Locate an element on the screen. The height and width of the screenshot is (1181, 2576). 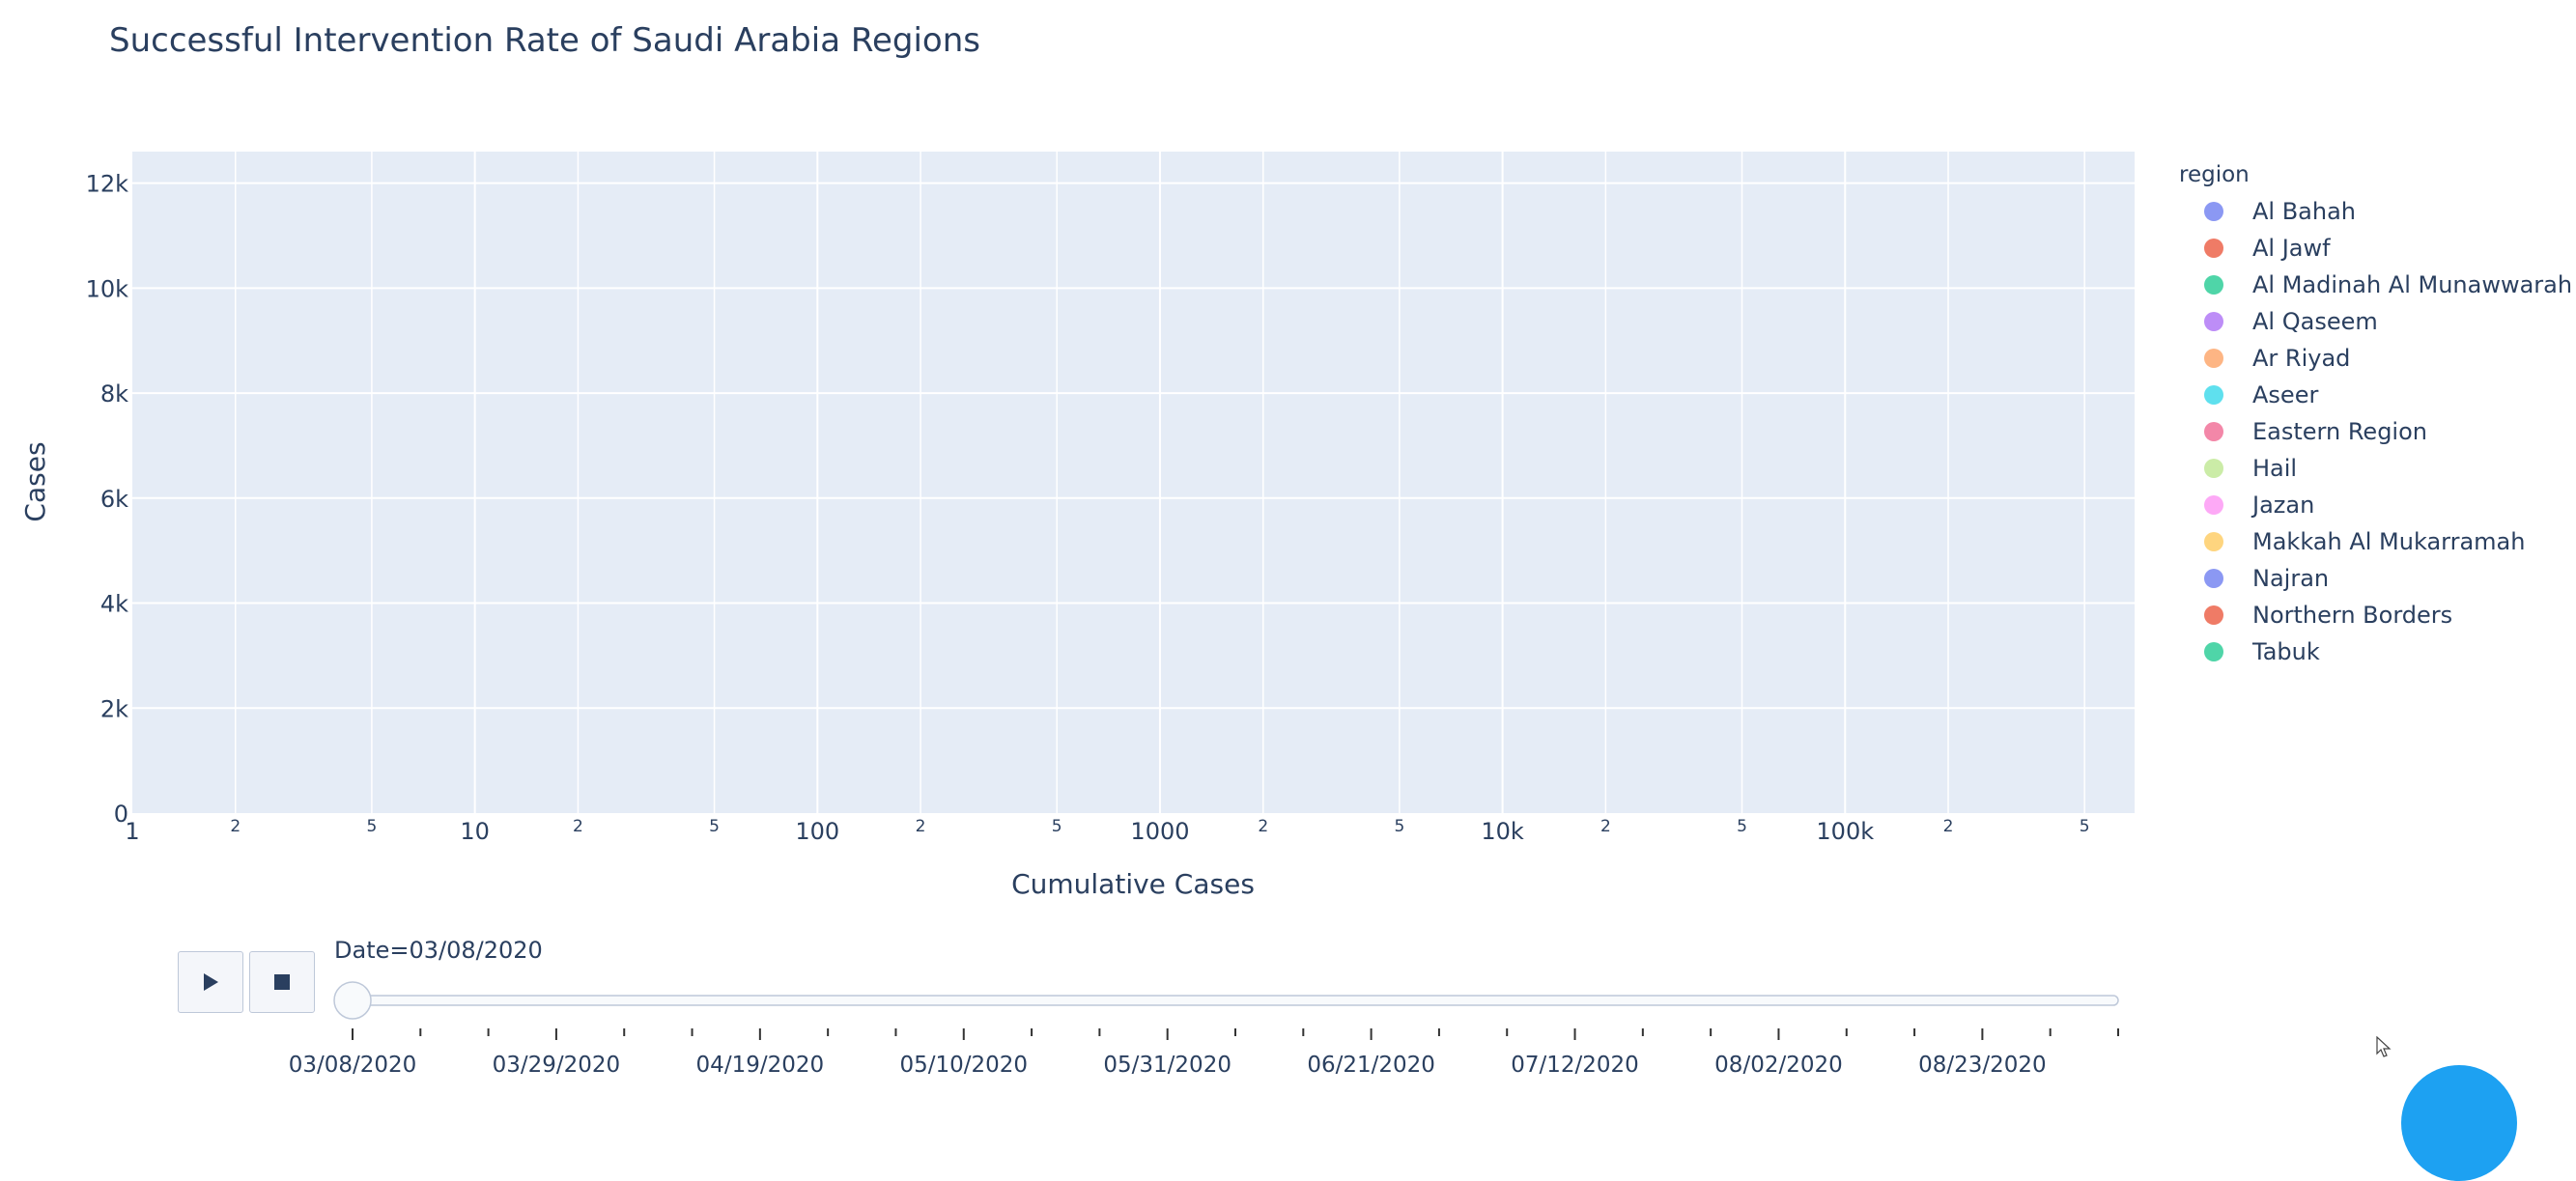
slider-tick-label: 05/31/2020 is located at coordinates (1167, 1065).